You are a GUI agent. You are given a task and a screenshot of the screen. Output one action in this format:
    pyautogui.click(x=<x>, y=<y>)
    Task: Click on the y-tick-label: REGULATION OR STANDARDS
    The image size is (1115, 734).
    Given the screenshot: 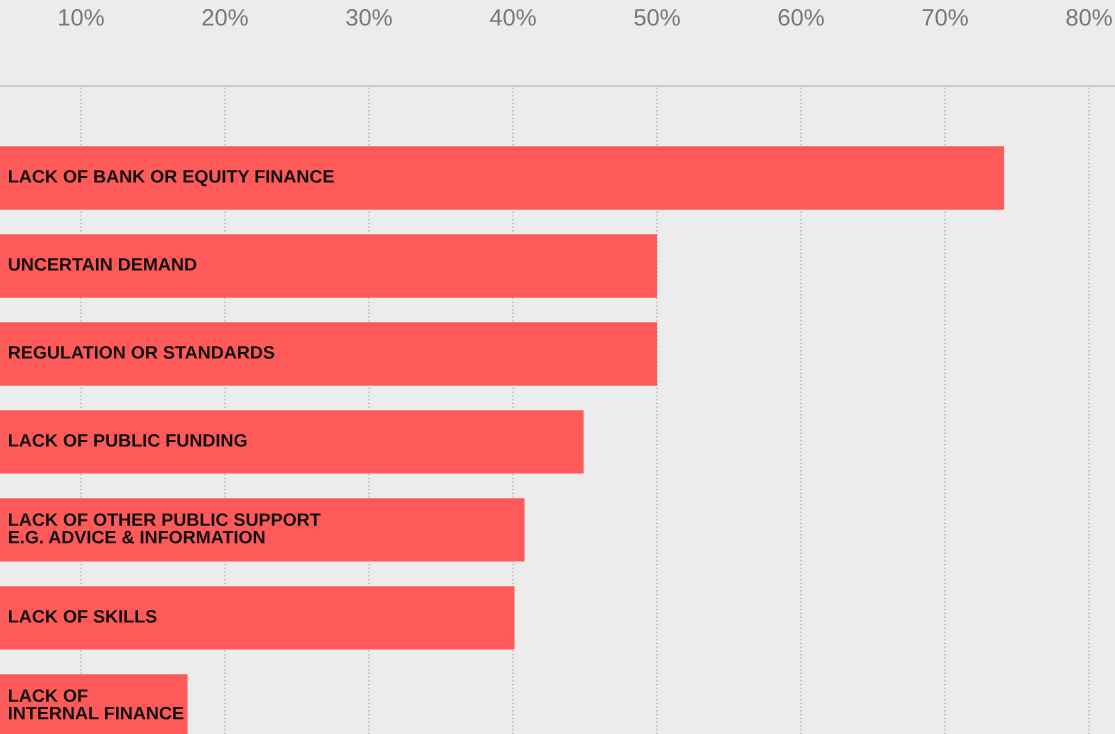 What is the action you would take?
    pyautogui.click(x=142, y=352)
    